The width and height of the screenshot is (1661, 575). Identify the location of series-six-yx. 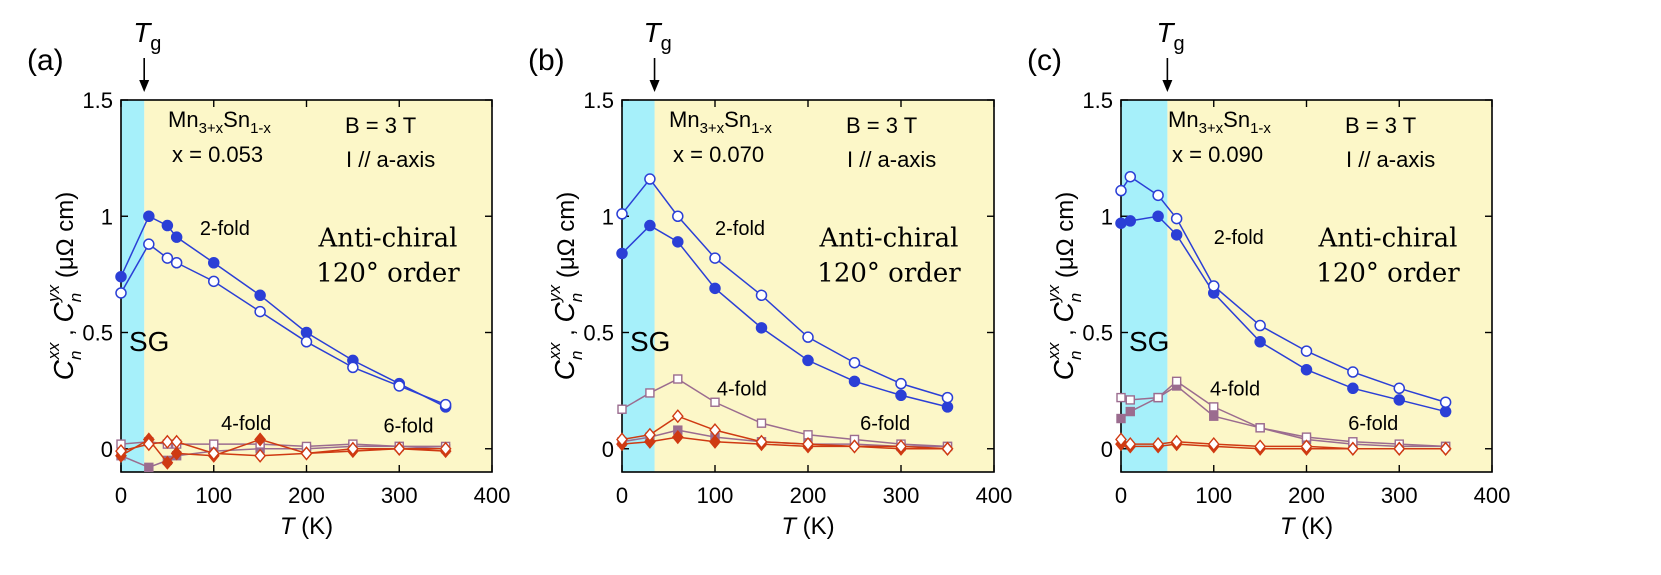
(283, 448).